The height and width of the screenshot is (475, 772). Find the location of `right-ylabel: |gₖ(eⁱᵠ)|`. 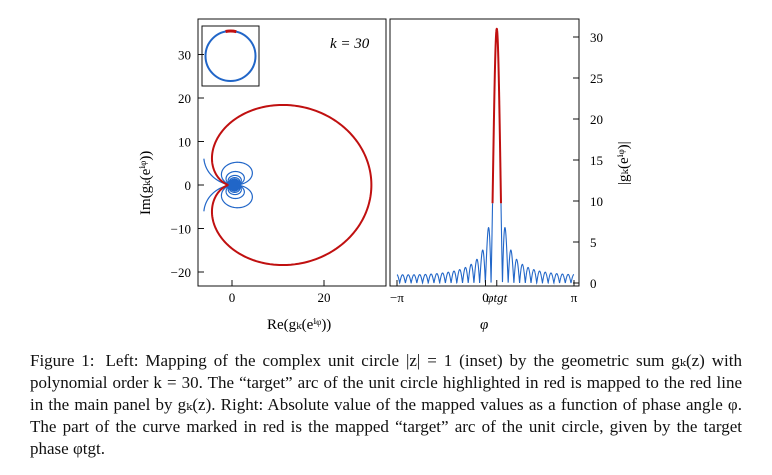

right-ylabel: |gₖ(eⁱᵠ)| is located at coordinates (624, 163).